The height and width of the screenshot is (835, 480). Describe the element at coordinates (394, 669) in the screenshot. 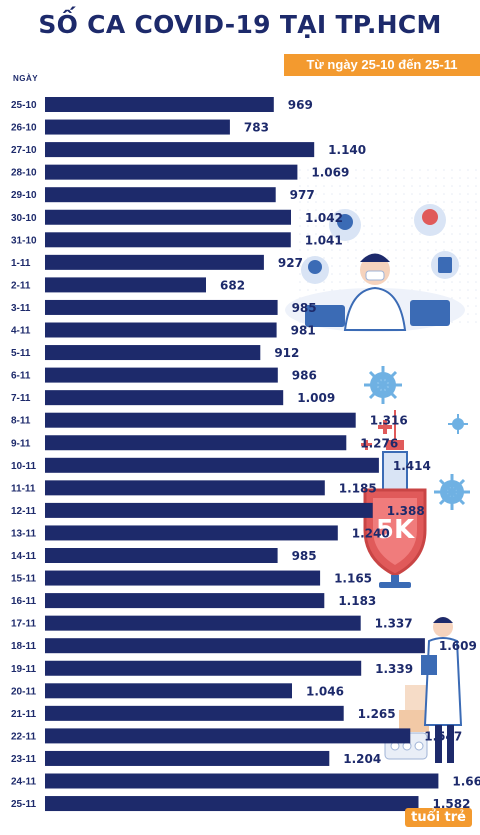

I see `value-label: 1.339` at that location.